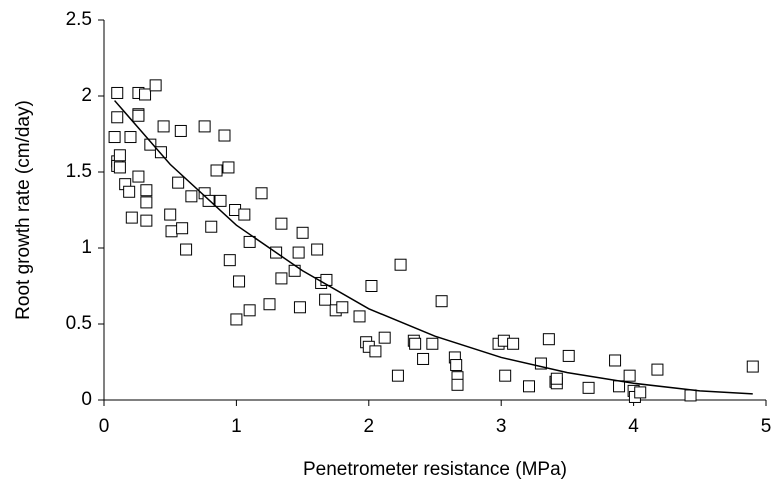 This screenshot has width=771, height=490. What do you see at coordinates (86, 95) in the screenshot?
I see `y-tick-label: 2` at bounding box center [86, 95].